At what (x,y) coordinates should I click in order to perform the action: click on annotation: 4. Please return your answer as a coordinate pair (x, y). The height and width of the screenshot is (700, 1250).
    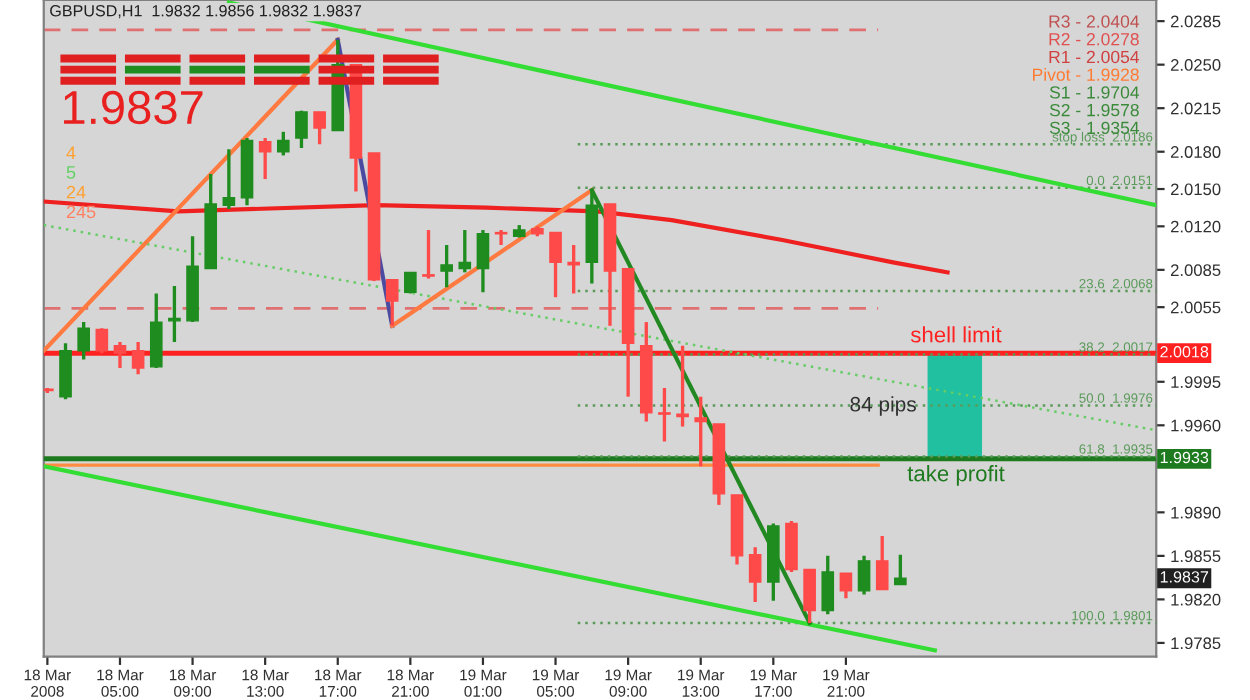
    Looking at the image, I should click on (71, 152).